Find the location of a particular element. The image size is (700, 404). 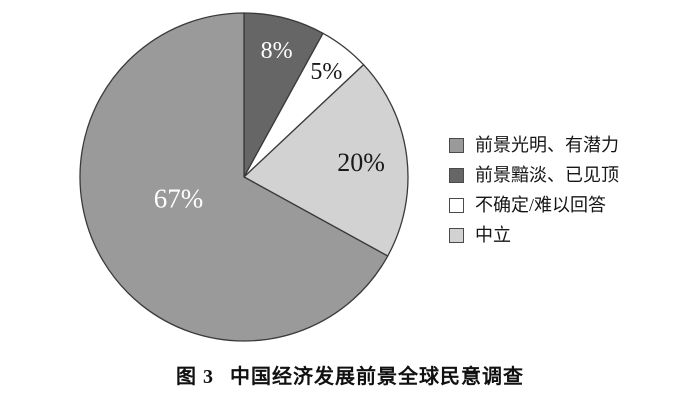

pie-slice-neutral is located at coordinates (326, 160).